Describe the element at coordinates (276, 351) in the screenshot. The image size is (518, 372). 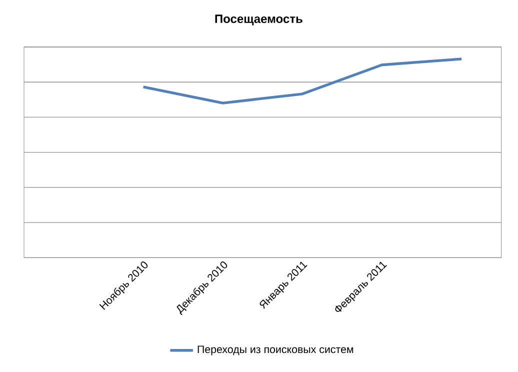
I see `legend-label: Переходы из поисковых систем` at that location.